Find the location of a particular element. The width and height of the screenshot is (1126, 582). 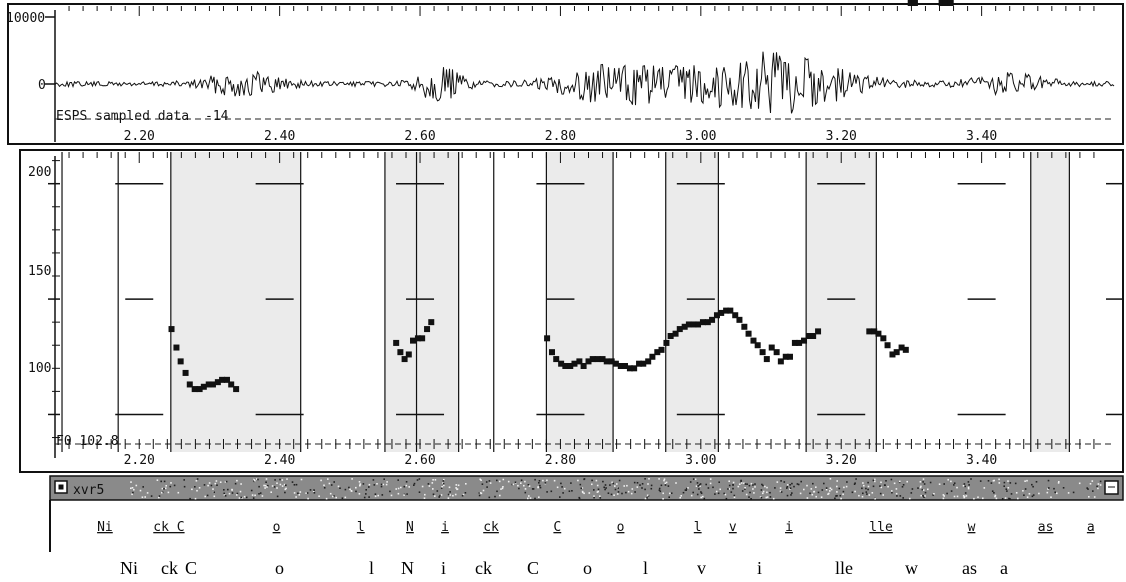

waveform-trace is located at coordinates (584, 82).